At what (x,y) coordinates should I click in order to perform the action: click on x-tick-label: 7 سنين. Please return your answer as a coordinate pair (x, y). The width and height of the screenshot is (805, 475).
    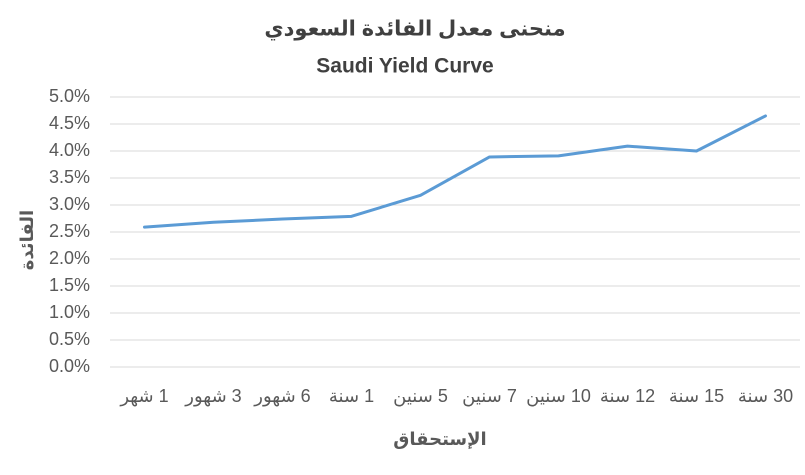
    Looking at the image, I should click on (489, 396).